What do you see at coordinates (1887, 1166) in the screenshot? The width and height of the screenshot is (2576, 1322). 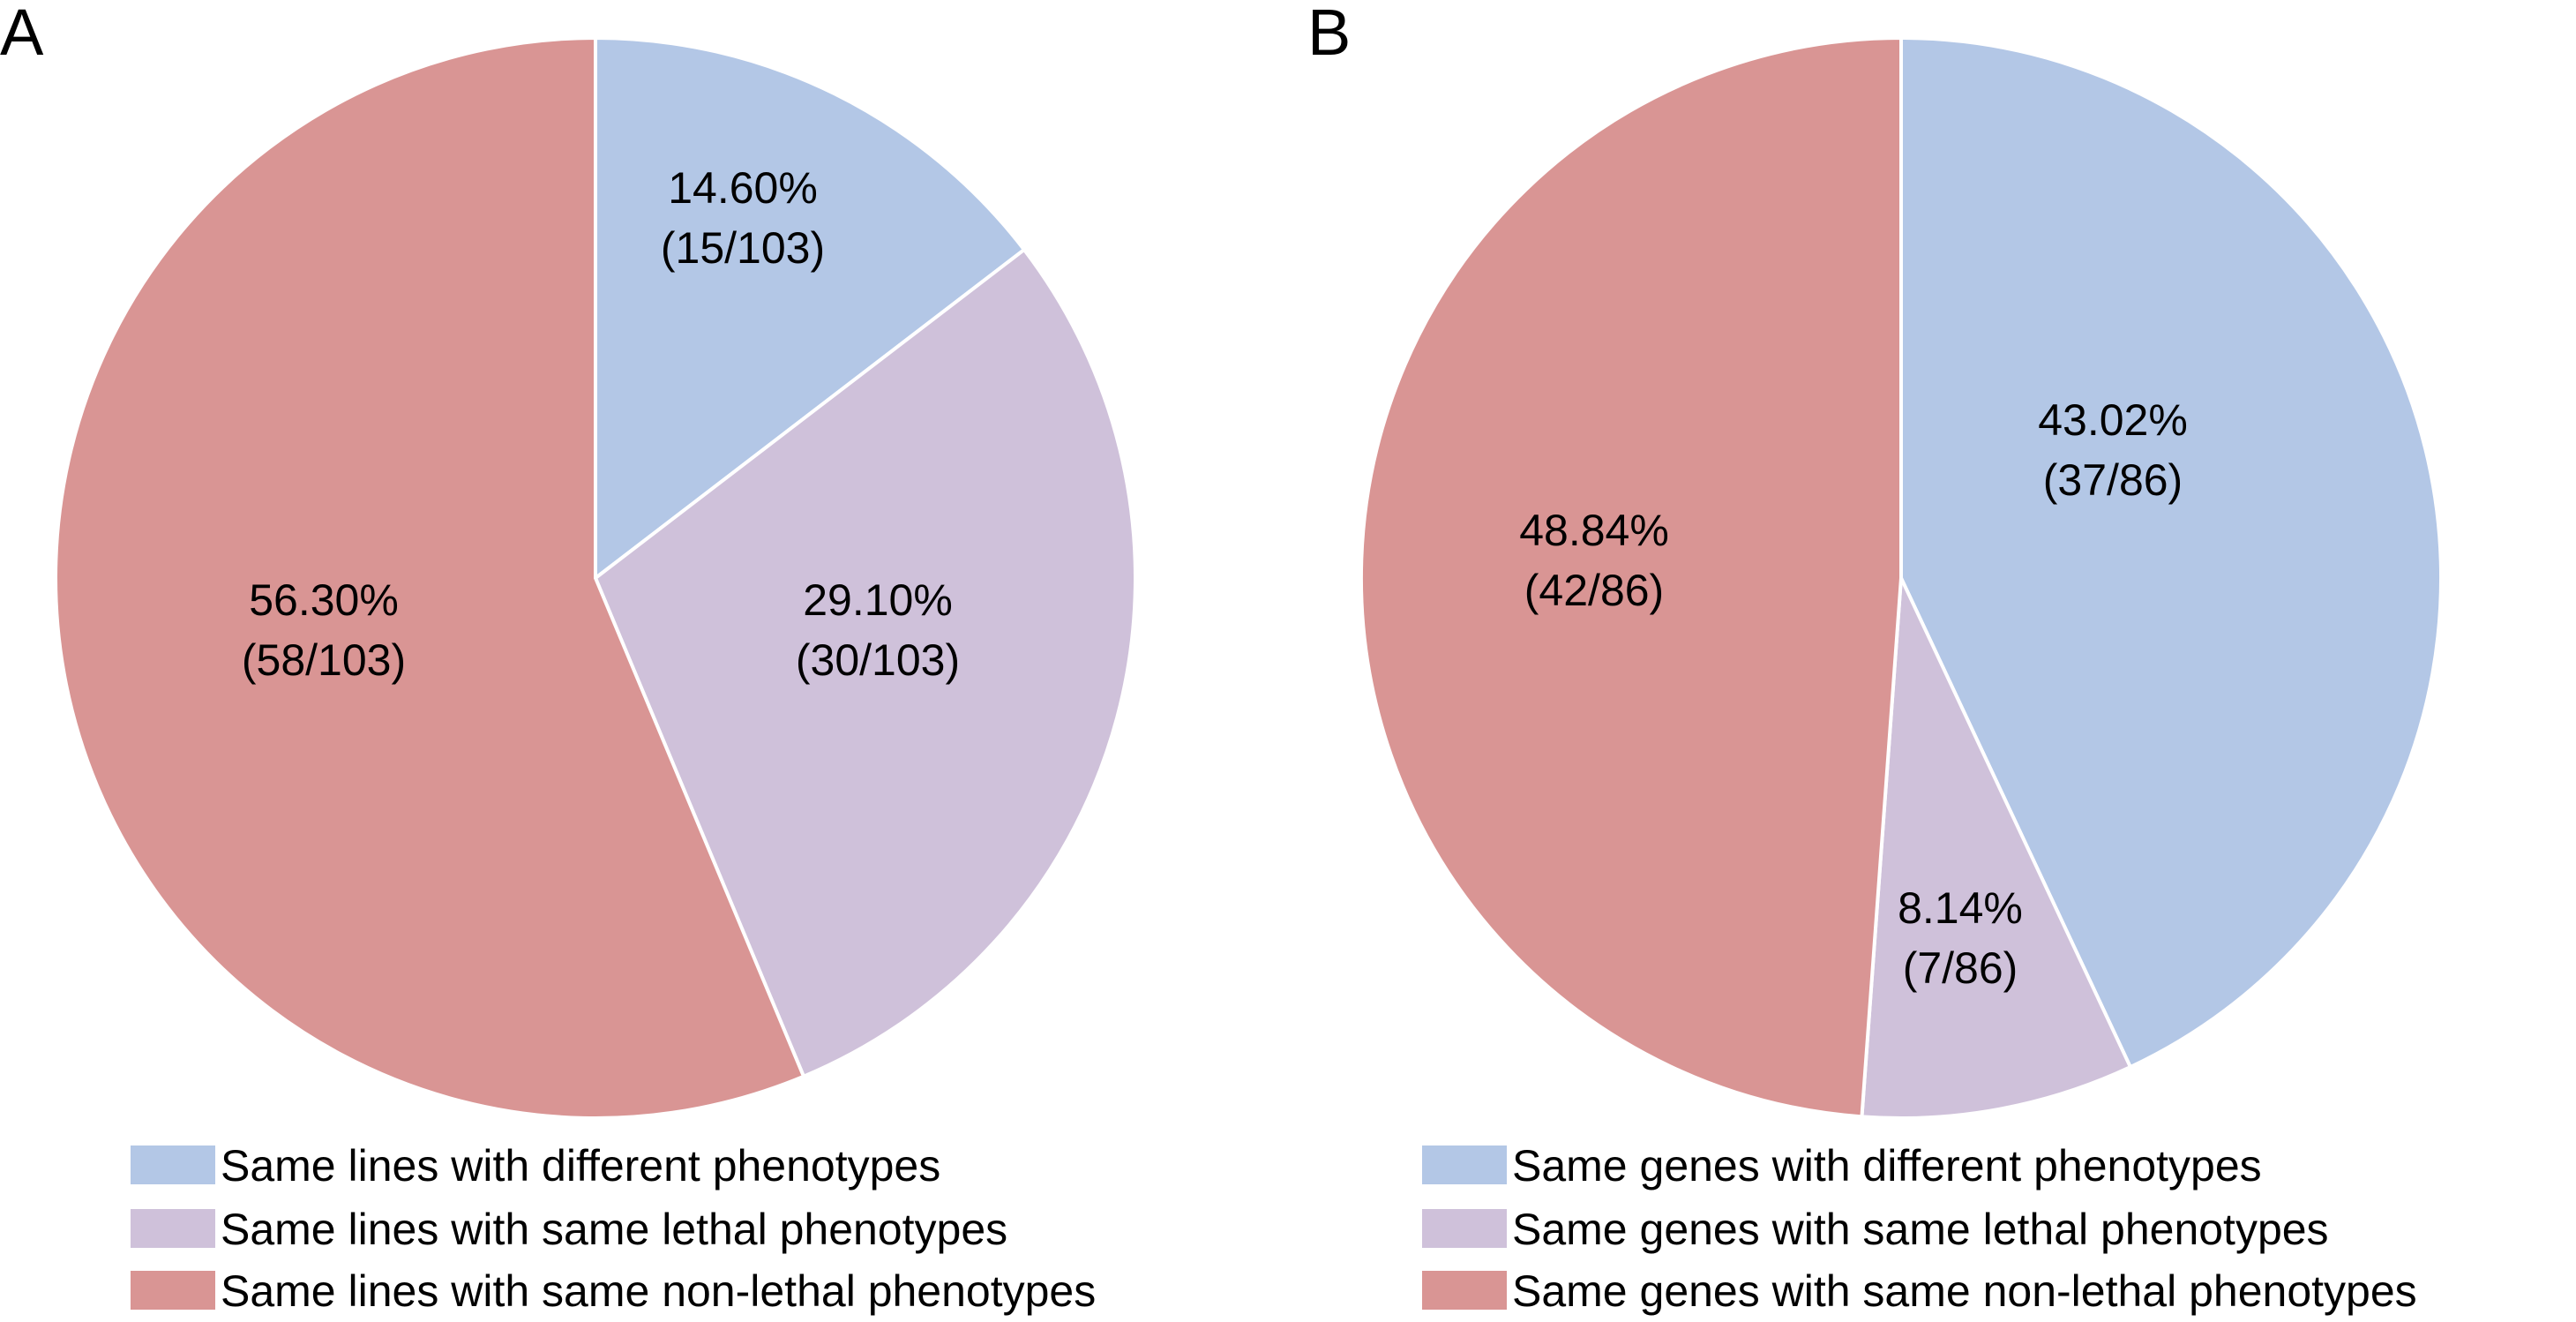 I see `legend-label: Same genes with different phenotypes` at bounding box center [1887, 1166].